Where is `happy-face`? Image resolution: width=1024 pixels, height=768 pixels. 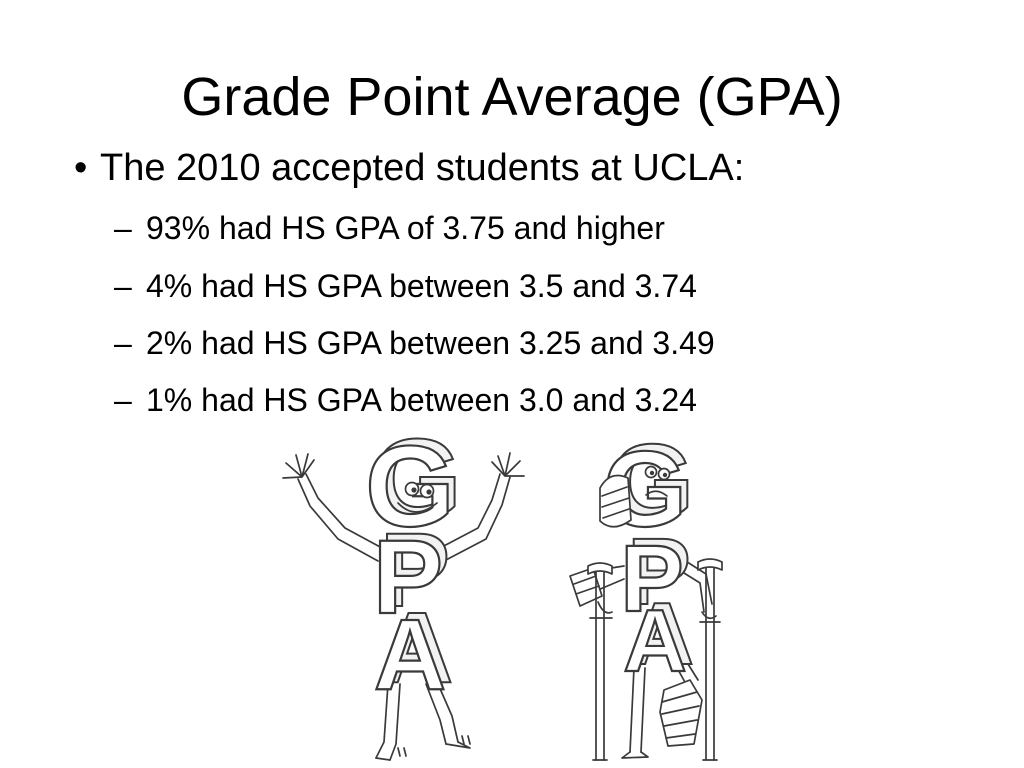
happy-face is located at coordinates (417, 497).